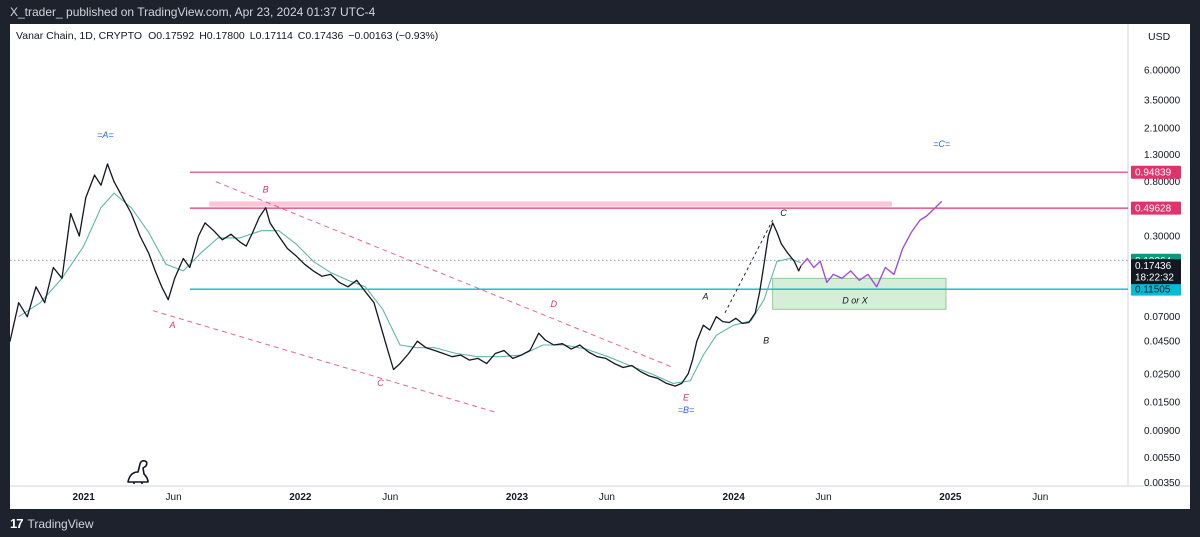 The image size is (1200, 537). I want to click on time-tick-label: 2024, so click(734, 497).